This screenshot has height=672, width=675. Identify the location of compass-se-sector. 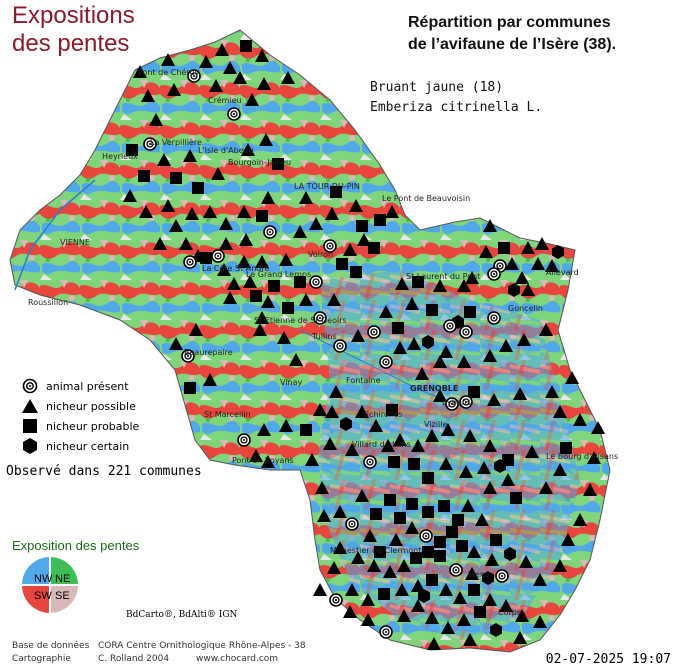
(64, 599).